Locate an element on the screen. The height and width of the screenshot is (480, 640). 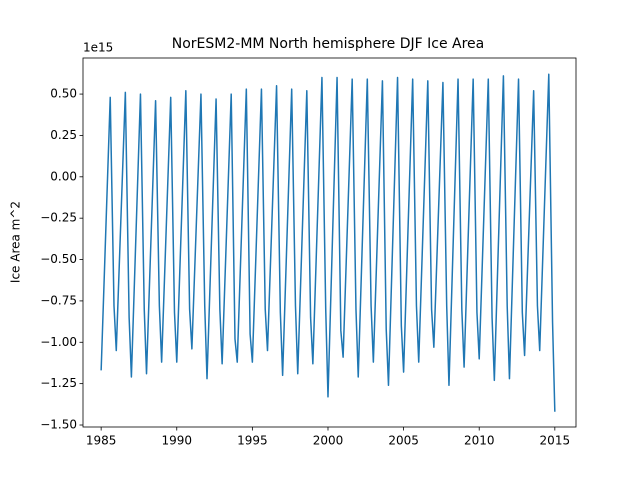
y-tick-label: −1.50 is located at coordinates (58, 425).